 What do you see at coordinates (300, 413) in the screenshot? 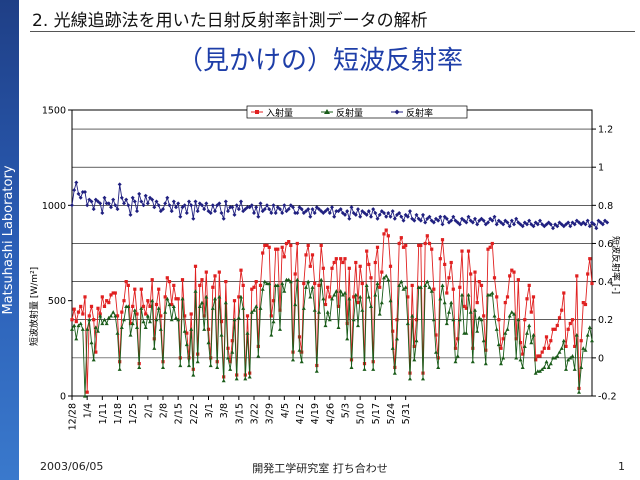
I see `x-tick-label: 4/12` at bounding box center [300, 413].